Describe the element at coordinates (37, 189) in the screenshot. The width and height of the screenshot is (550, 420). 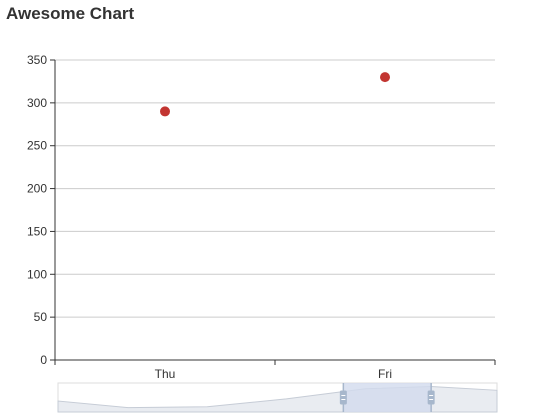
I see `y-tick-label-200: 200` at that location.